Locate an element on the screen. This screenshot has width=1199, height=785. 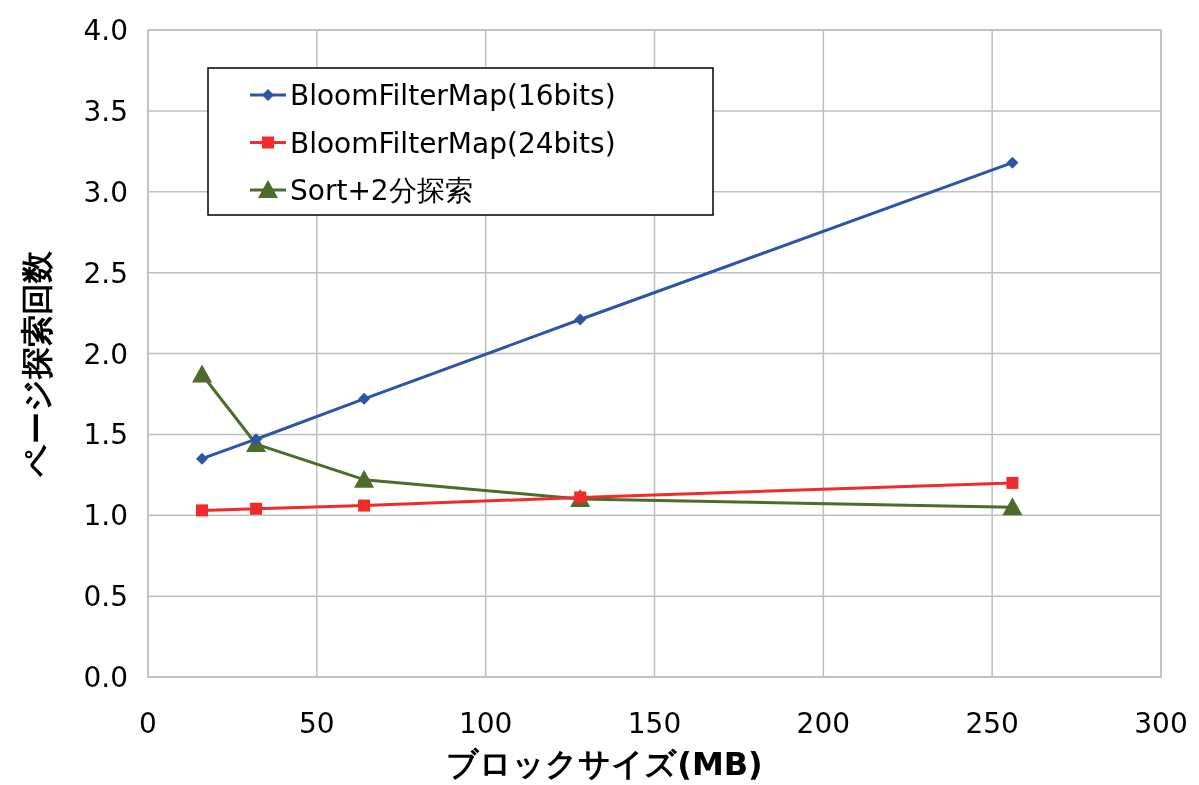
y-tick-label: 1.0 is located at coordinates (105, 516).